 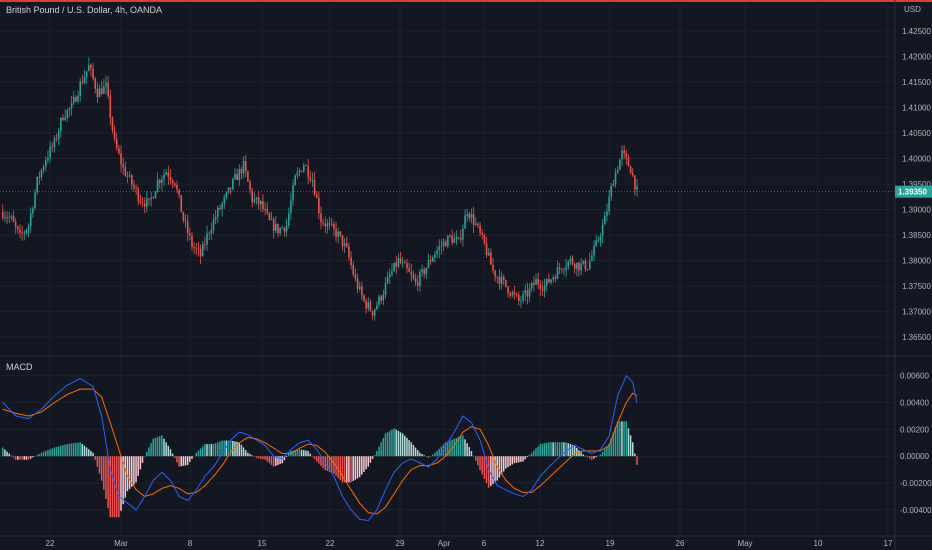 What do you see at coordinates (484, 543) in the screenshot?
I see `time-axis-tick: 6` at bounding box center [484, 543].